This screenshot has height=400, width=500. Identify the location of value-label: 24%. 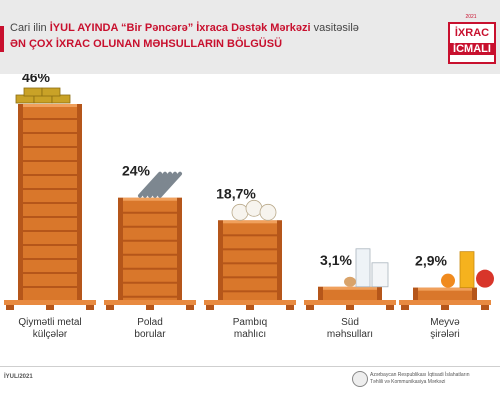
(136, 171).